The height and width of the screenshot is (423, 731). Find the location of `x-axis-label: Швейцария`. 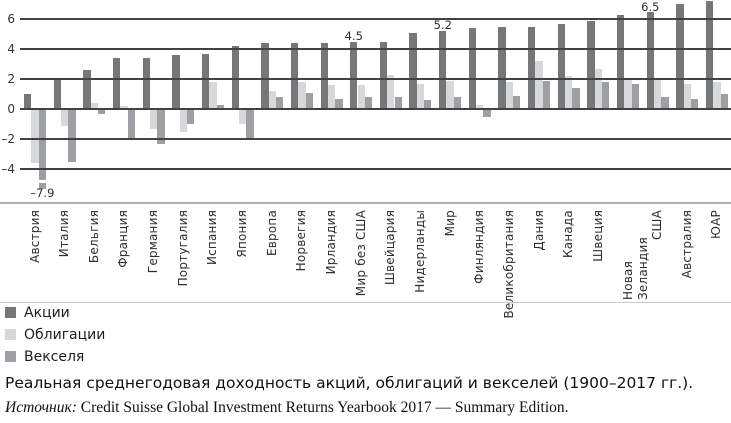

x-axis-label: Швейцария is located at coordinates (390, 248).